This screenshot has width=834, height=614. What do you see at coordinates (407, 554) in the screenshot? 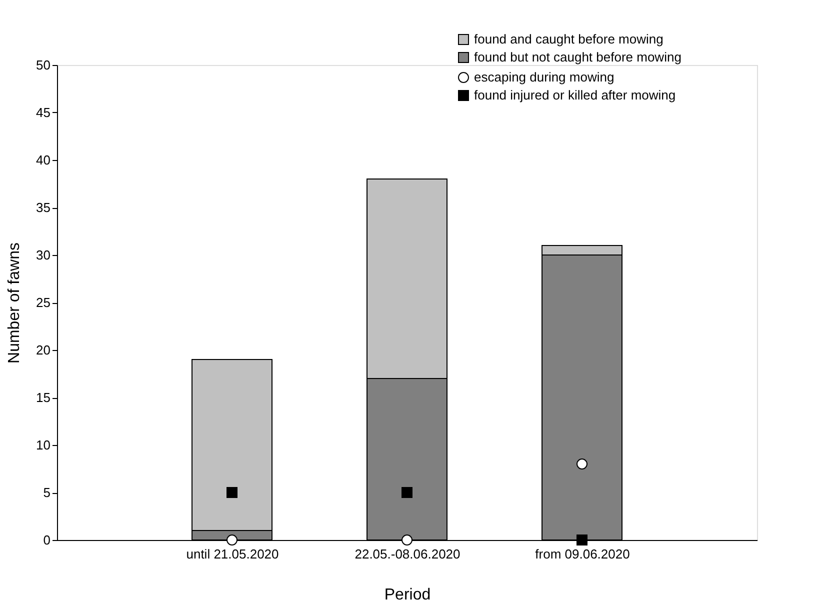
I see `x-tick-label: 22.05.-08.06.2020` at bounding box center [407, 554].